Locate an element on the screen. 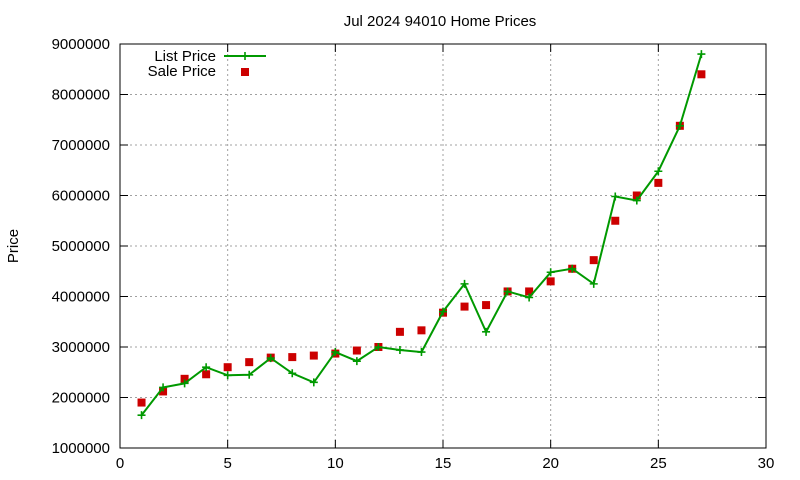 This screenshot has width=800, height=480. x-tick-label: 5 is located at coordinates (227, 463).